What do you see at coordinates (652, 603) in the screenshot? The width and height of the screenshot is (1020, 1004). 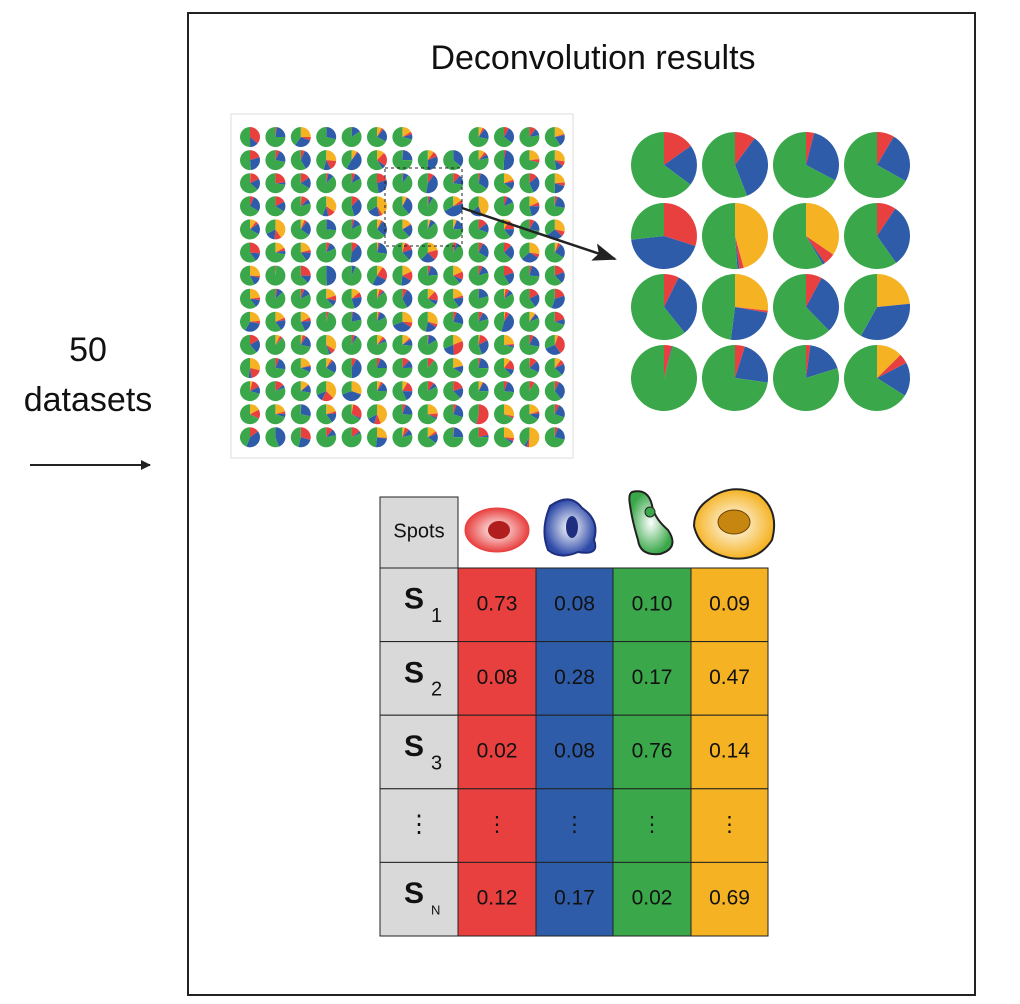 I see `value-text: 0.10` at bounding box center [652, 603].